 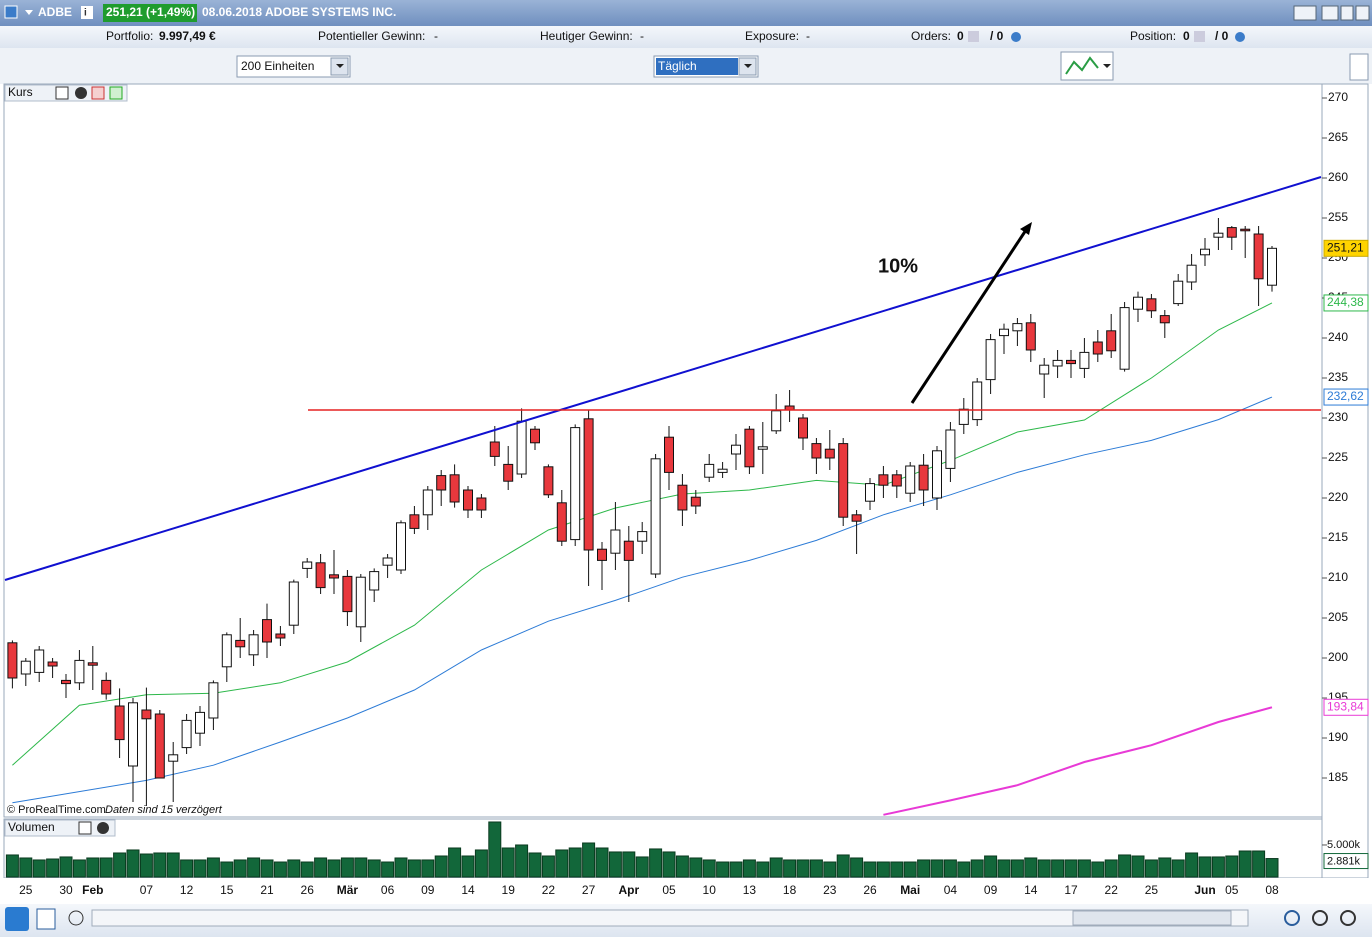 I want to click on y-tick-label: 200, so click(x=1338, y=657).